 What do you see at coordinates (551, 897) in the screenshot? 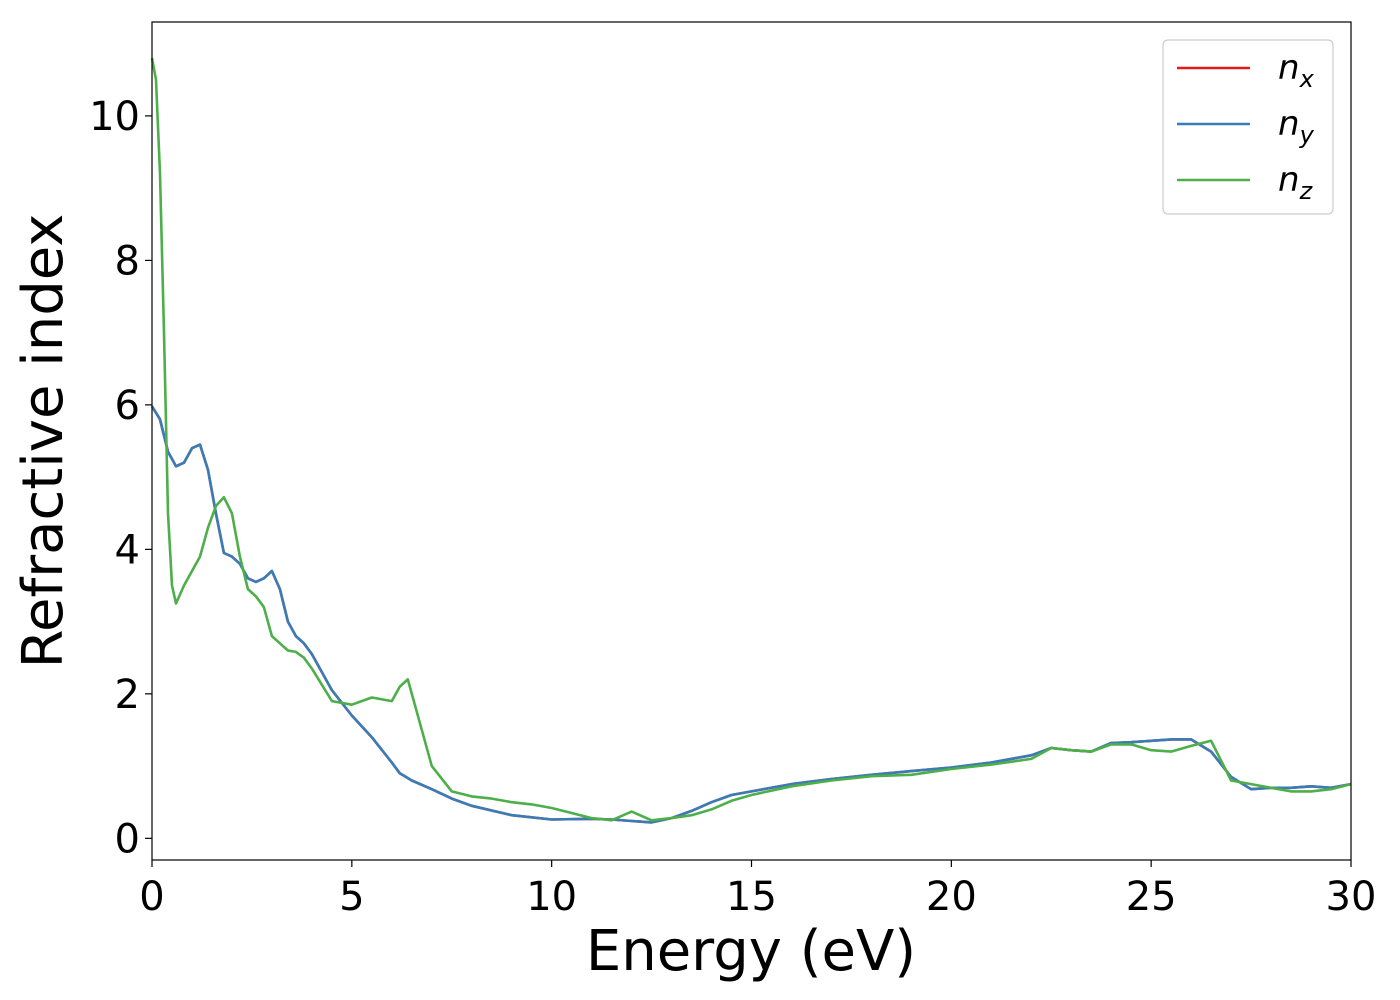
I see `x-tick-label: 10` at bounding box center [551, 897].